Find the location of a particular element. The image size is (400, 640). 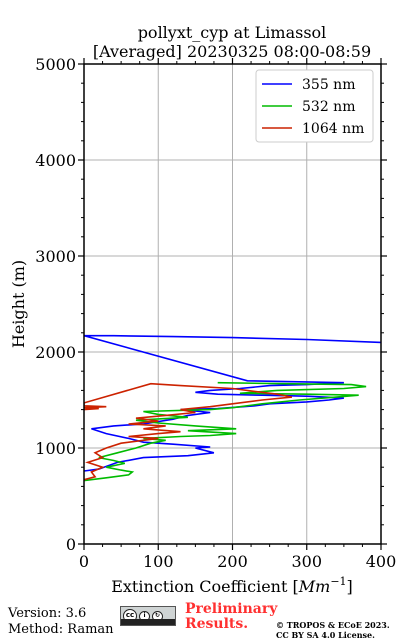

legend-box is located at coordinates (314, 106).